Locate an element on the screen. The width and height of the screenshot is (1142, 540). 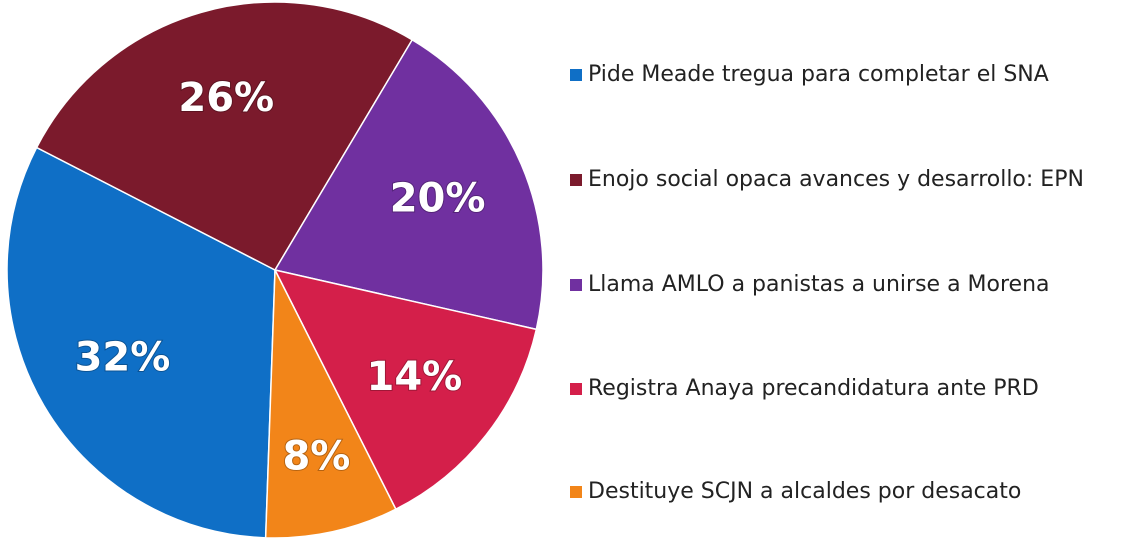
slice-label: 8% is located at coordinates (316, 456).